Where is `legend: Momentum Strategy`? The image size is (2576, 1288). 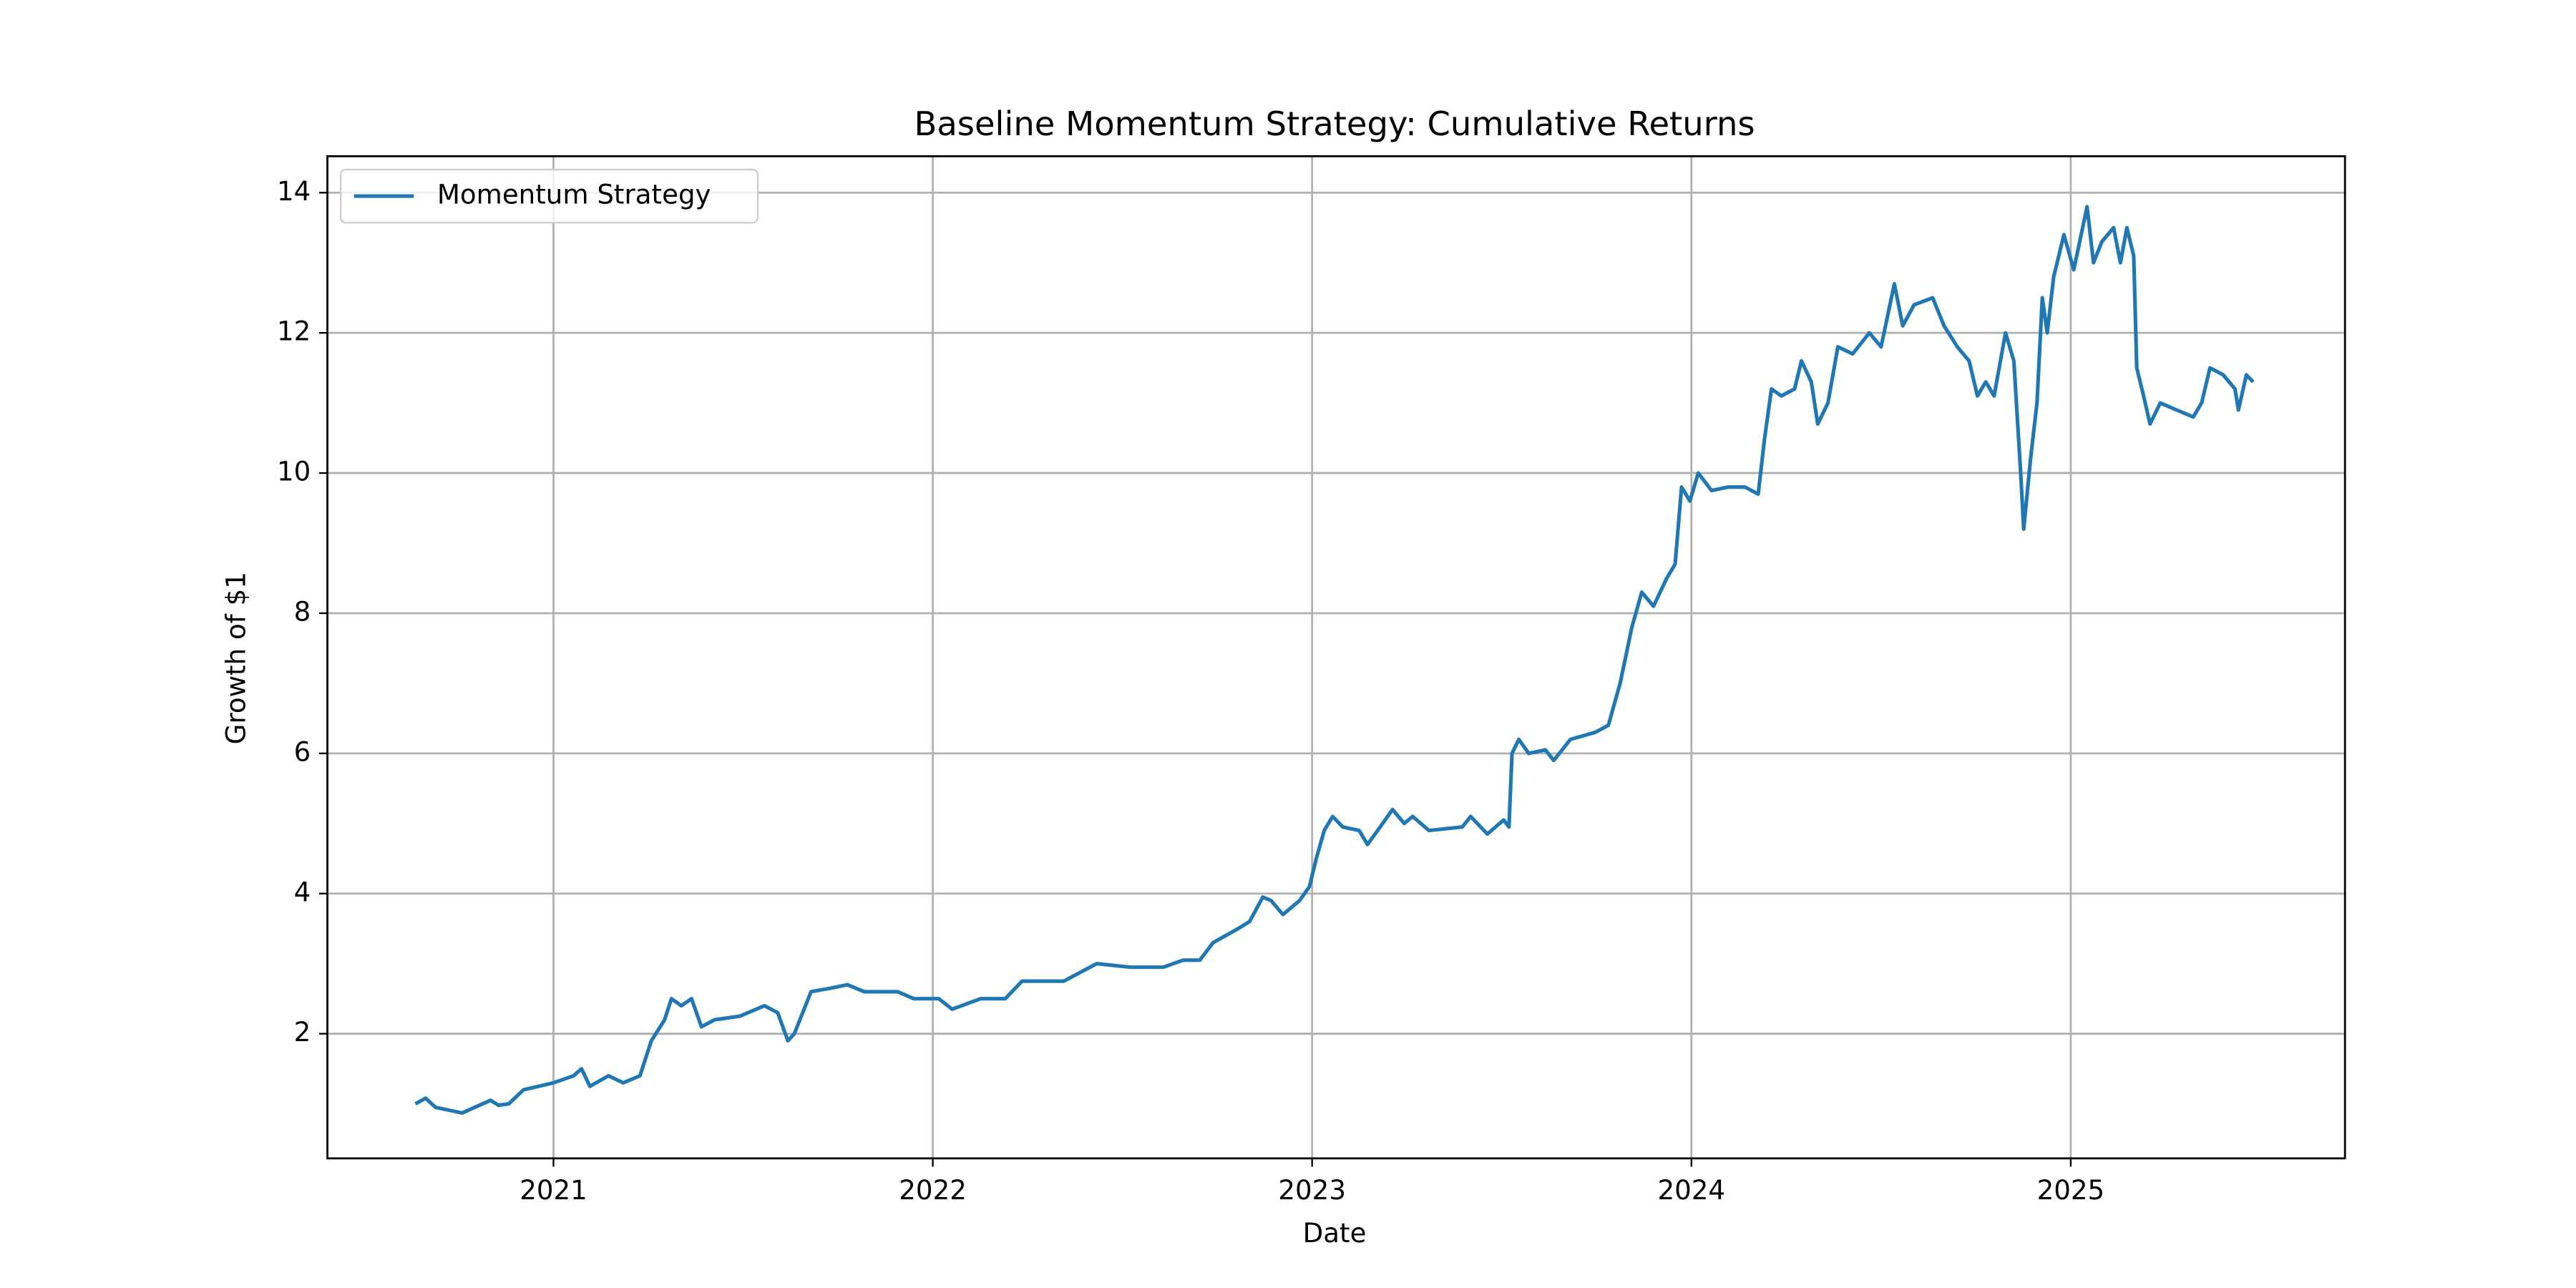
legend: Momentum Strategy is located at coordinates (549, 196).